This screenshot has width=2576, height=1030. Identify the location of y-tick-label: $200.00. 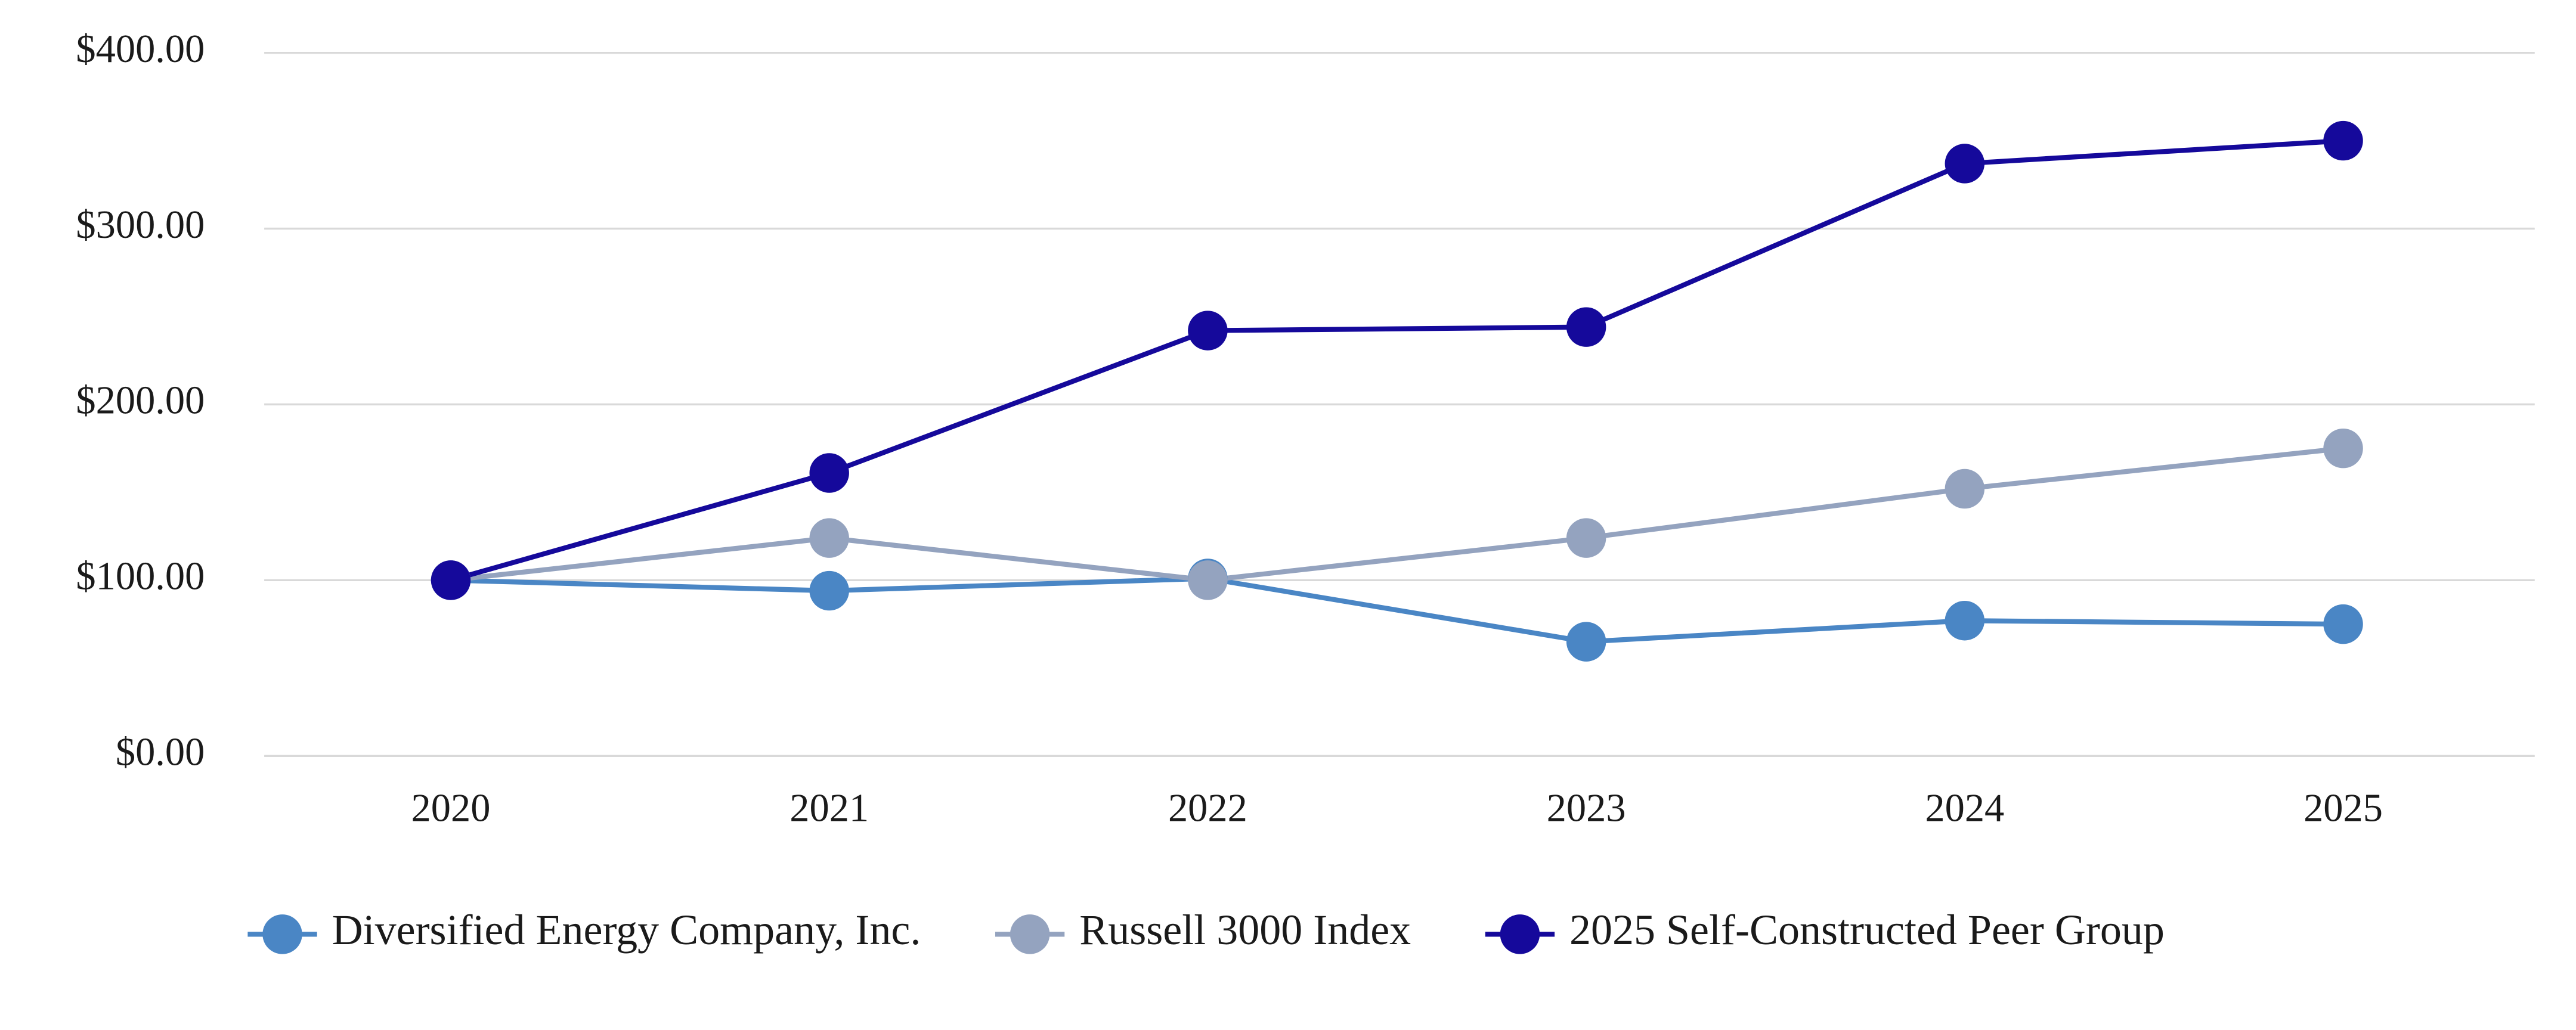
(140, 401).